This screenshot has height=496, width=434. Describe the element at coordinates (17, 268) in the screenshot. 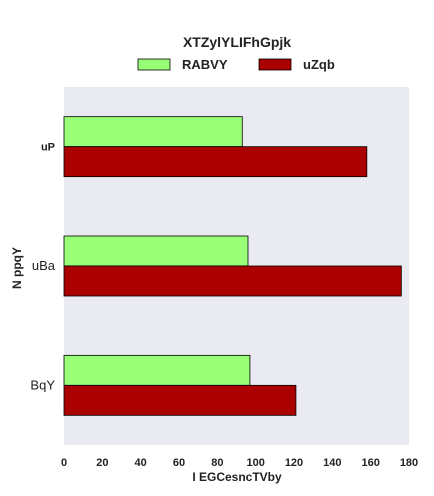

I see `y-axis-label: N ppqY` at that location.